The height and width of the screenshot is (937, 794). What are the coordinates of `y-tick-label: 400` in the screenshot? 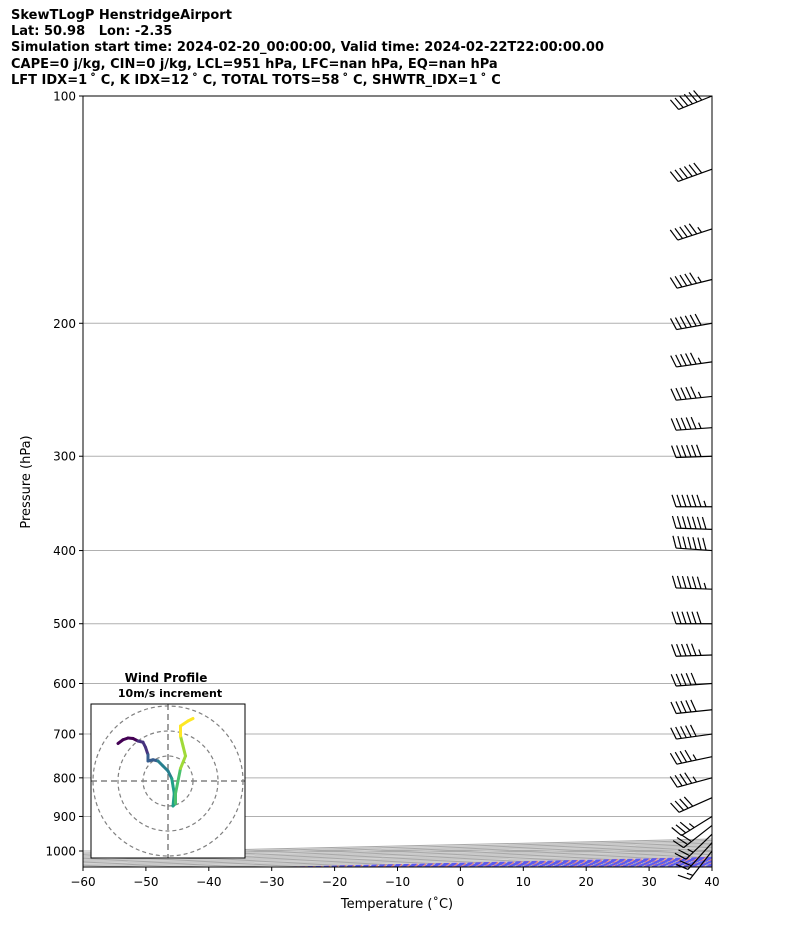 It's located at (64, 551).